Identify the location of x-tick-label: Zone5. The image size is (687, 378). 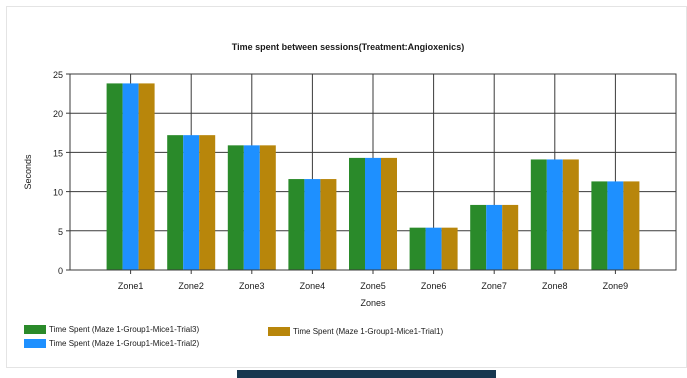
(373, 286).